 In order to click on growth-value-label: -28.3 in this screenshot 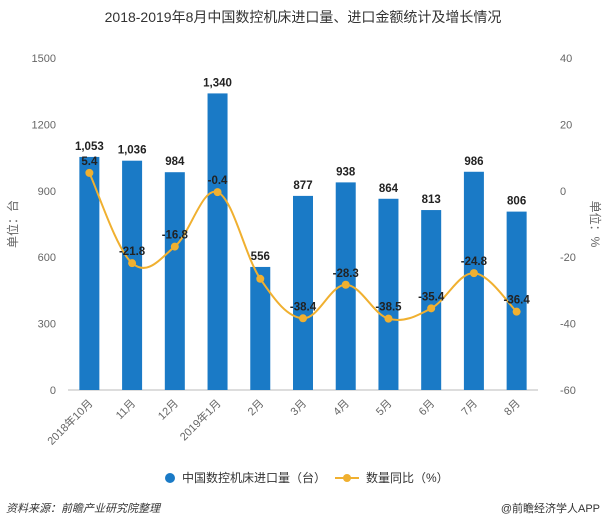, I will do `click(346, 274)`.